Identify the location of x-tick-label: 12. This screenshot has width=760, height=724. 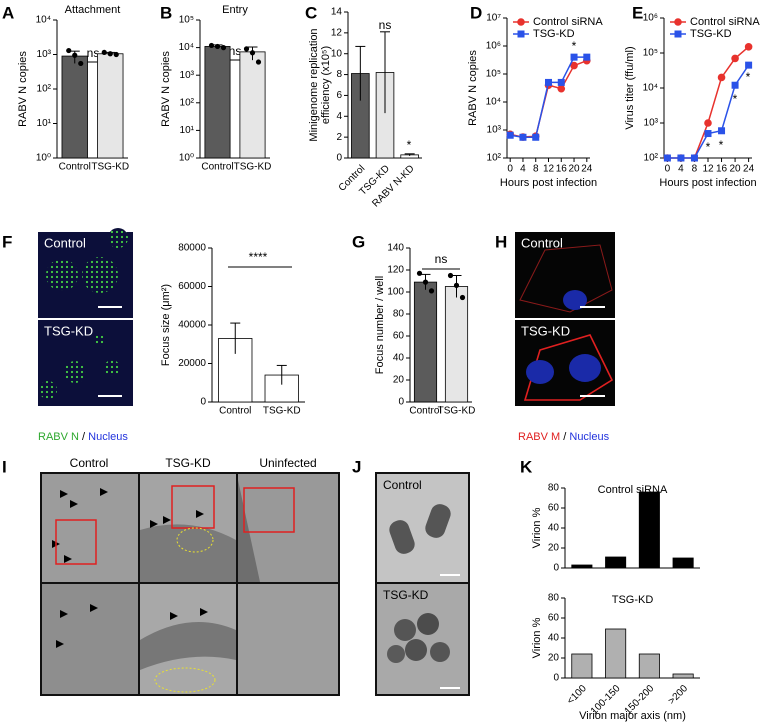
(708, 169).